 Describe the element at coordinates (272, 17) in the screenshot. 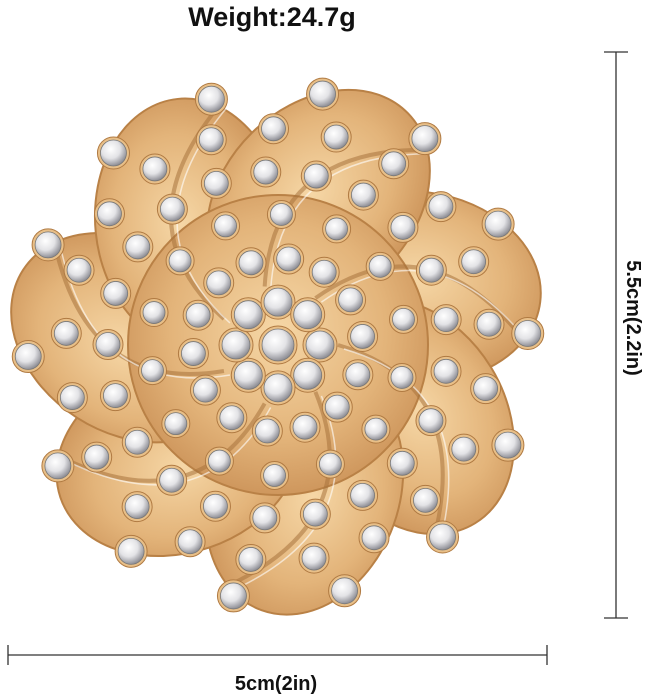

I see `weight-title: Weight:24.7g` at that location.